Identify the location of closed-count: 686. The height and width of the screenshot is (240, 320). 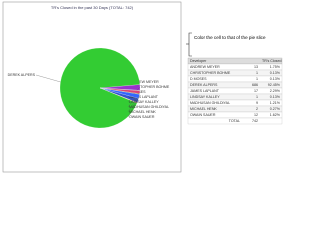
(255, 85).